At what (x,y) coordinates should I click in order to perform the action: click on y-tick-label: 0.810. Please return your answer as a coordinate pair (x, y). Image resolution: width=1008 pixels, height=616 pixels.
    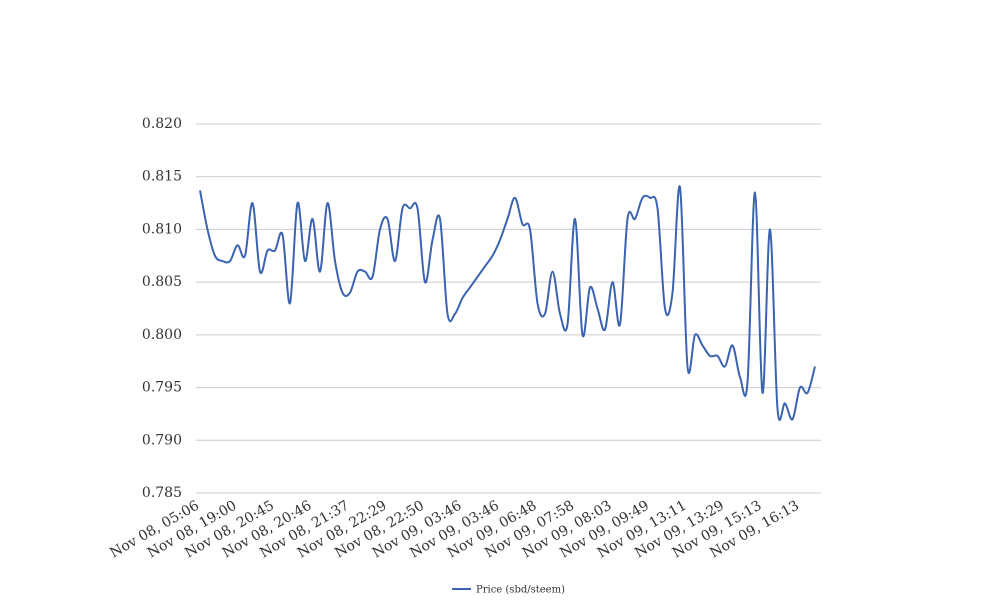
    Looking at the image, I should click on (162, 229).